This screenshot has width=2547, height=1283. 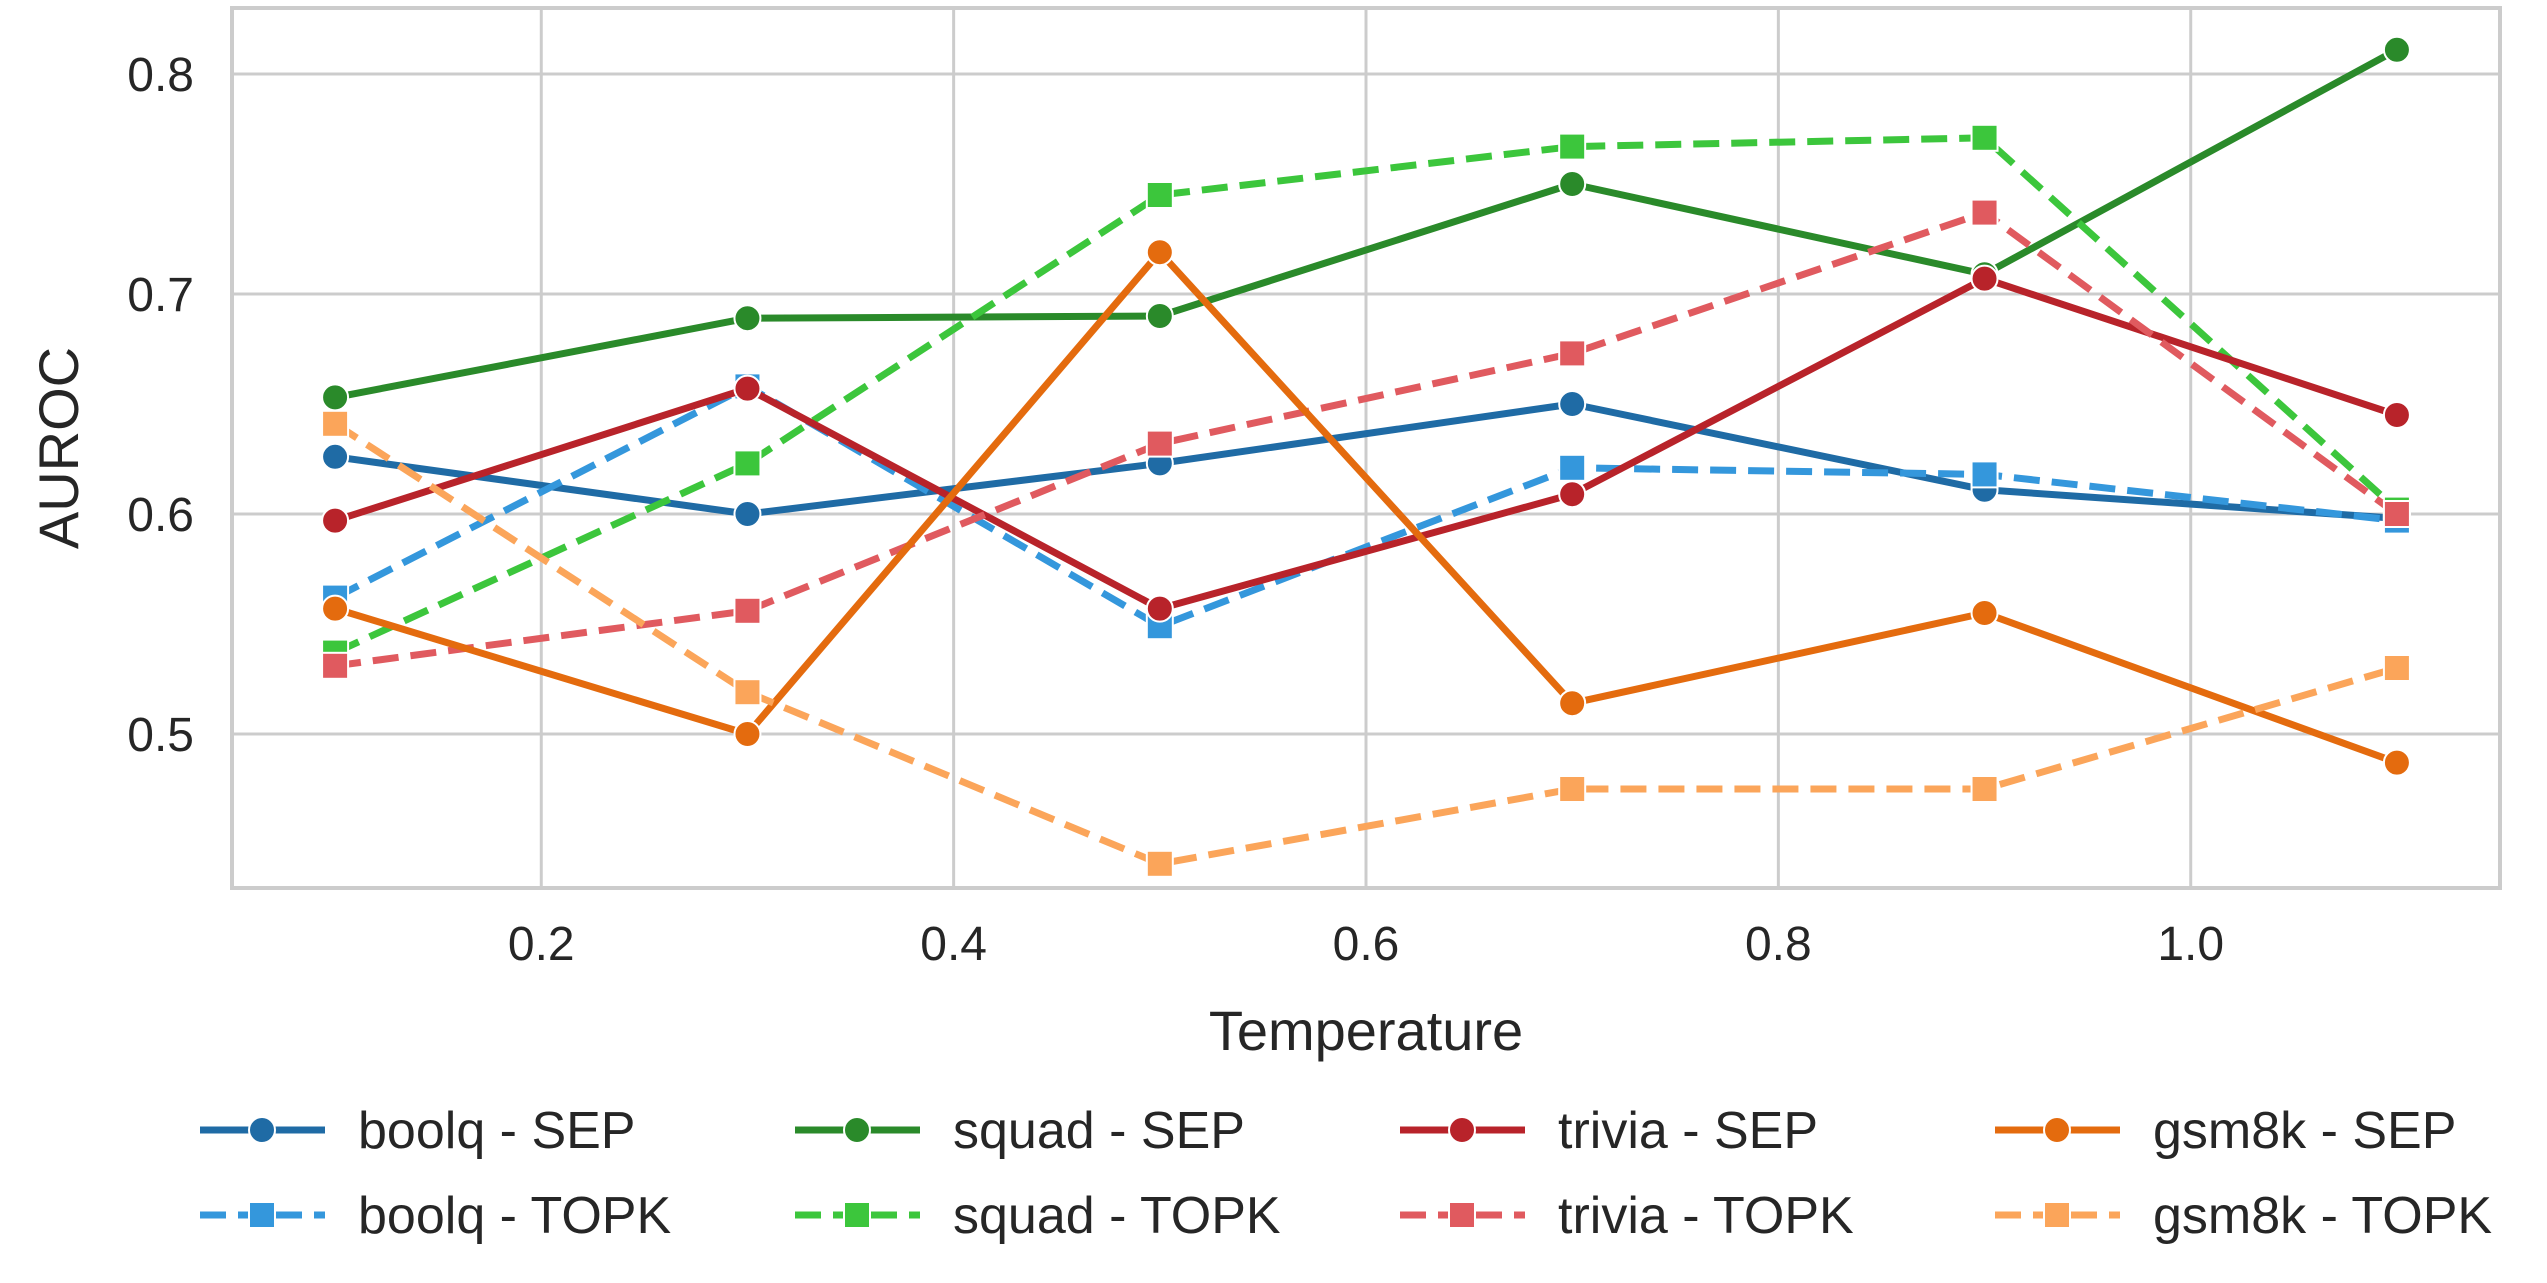 What do you see at coordinates (2190, 944) in the screenshot?
I see `x-tick-label: 1.0` at bounding box center [2190, 944].